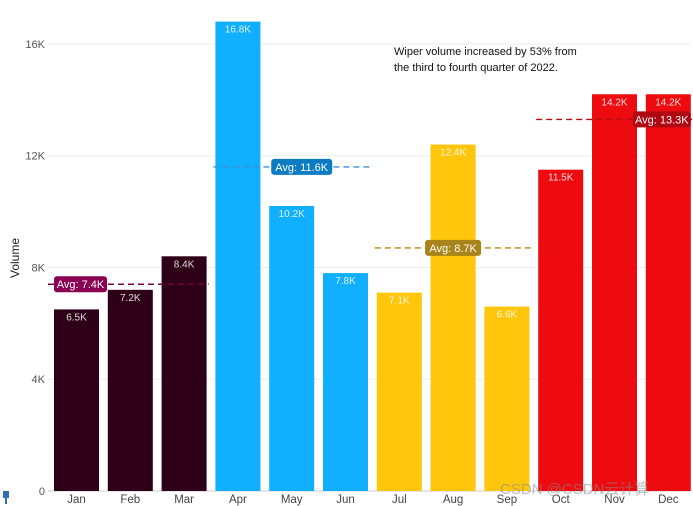 This screenshot has height=506, width=693. I want to click on y-tick-label: 8K, so click(39, 268).